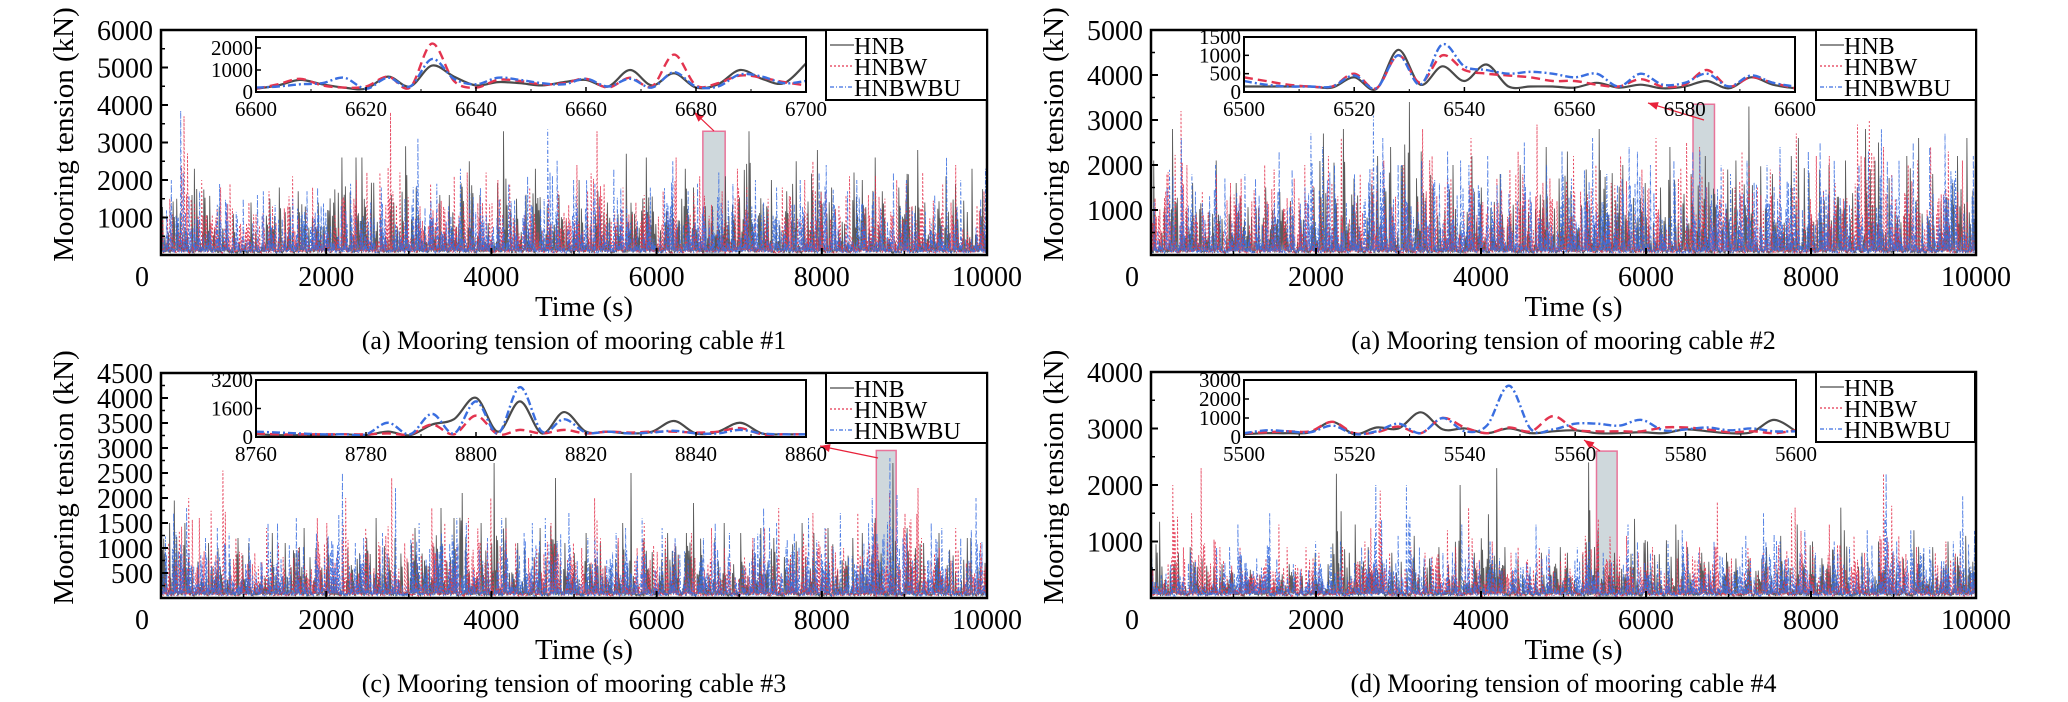 This screenshot has height=702, width=2068. I want to click on inset-x-tick-label: 6680, so click(696, 109).